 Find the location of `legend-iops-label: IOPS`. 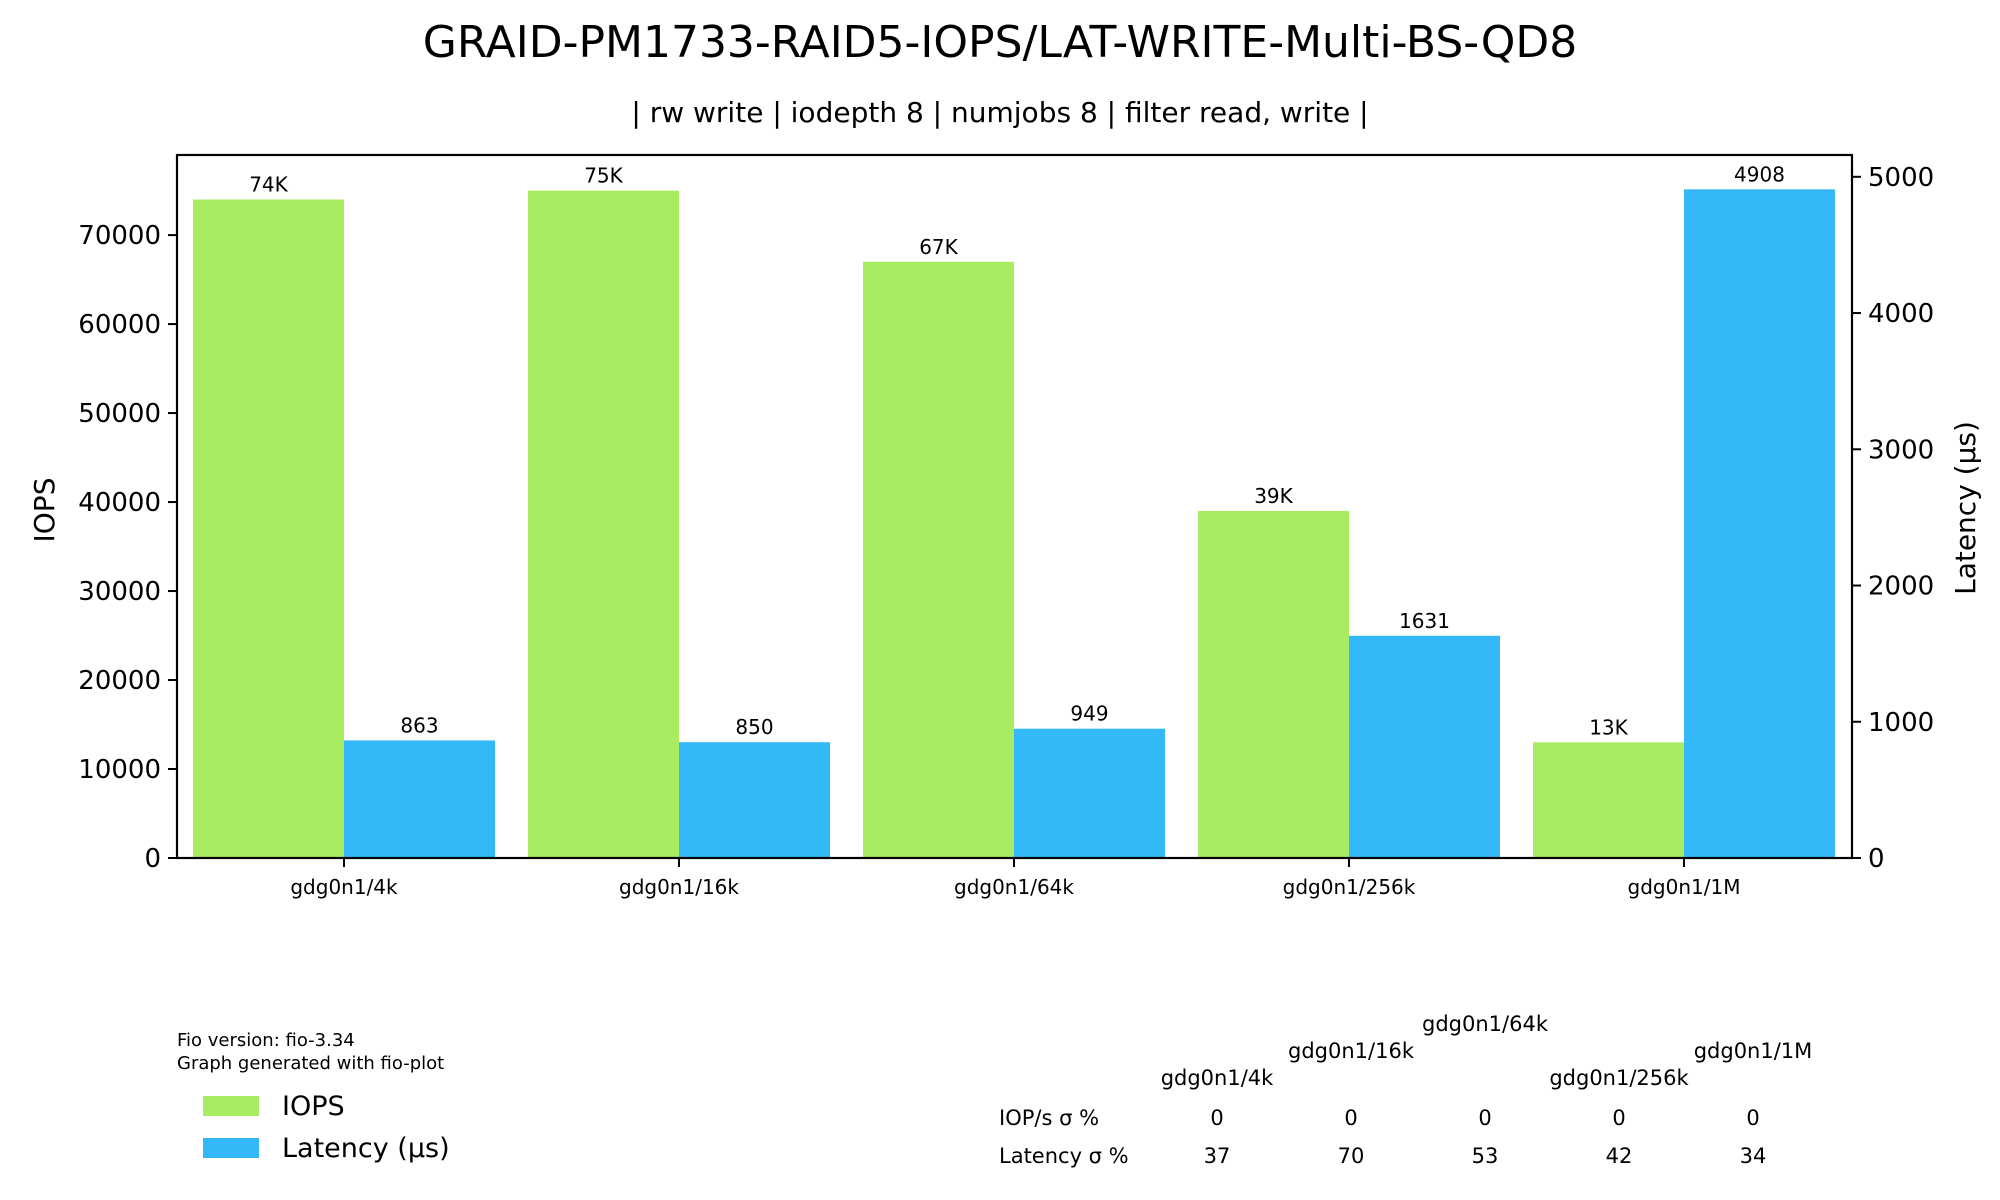

legend-iops-label: IOPS is located at coordinates (313, 1106).